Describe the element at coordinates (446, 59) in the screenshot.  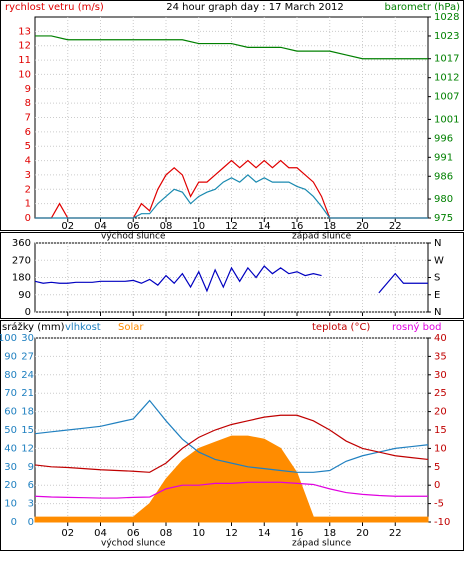
I see `y2-tick-label: 1017` at that location.